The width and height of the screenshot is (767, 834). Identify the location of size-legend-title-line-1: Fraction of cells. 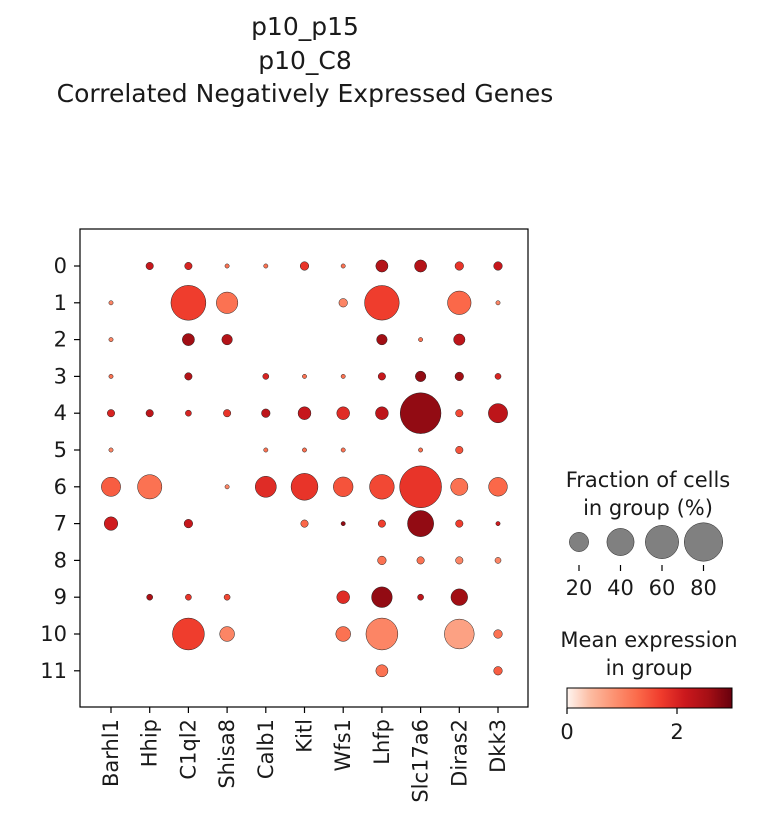
(648, 480).